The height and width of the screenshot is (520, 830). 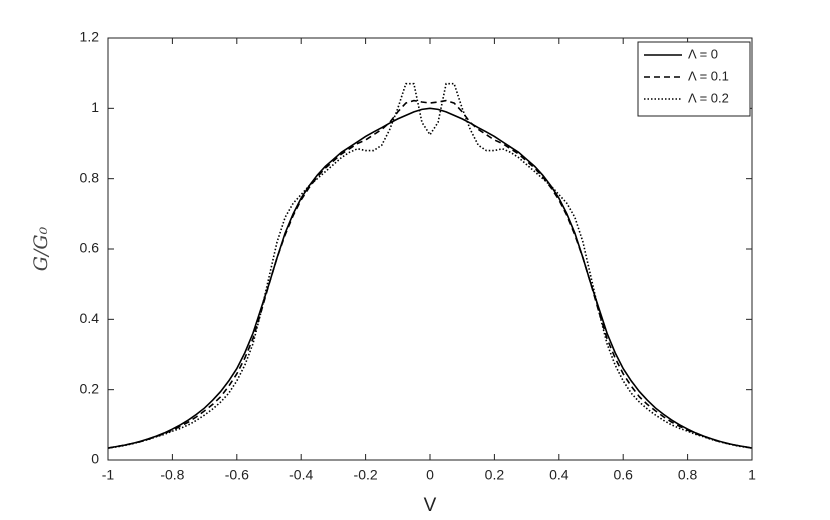 I want to click on x-tick-label: 0, so click(x=430, y=475).